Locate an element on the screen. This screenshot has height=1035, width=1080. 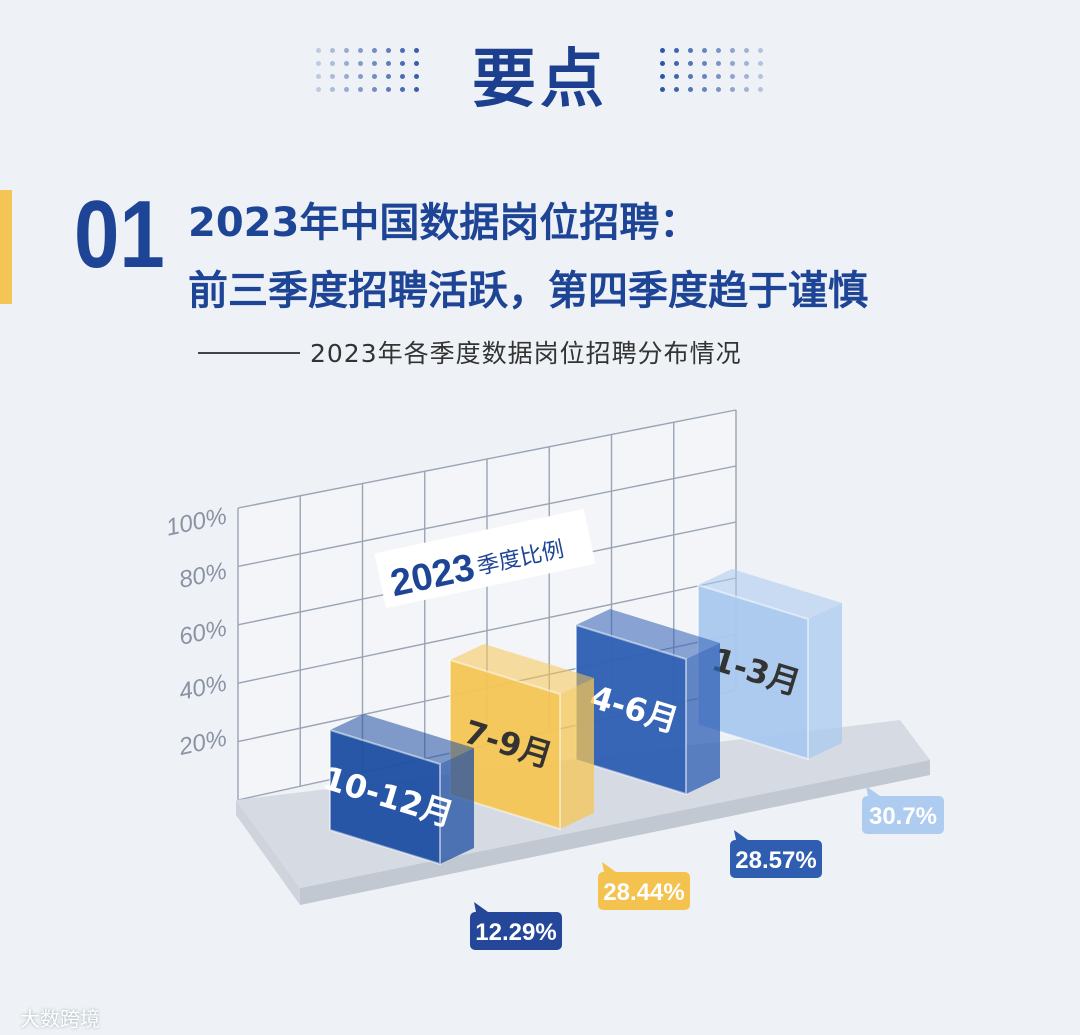
bar-value-label: 28.57% is located at coordinates (775, 860).